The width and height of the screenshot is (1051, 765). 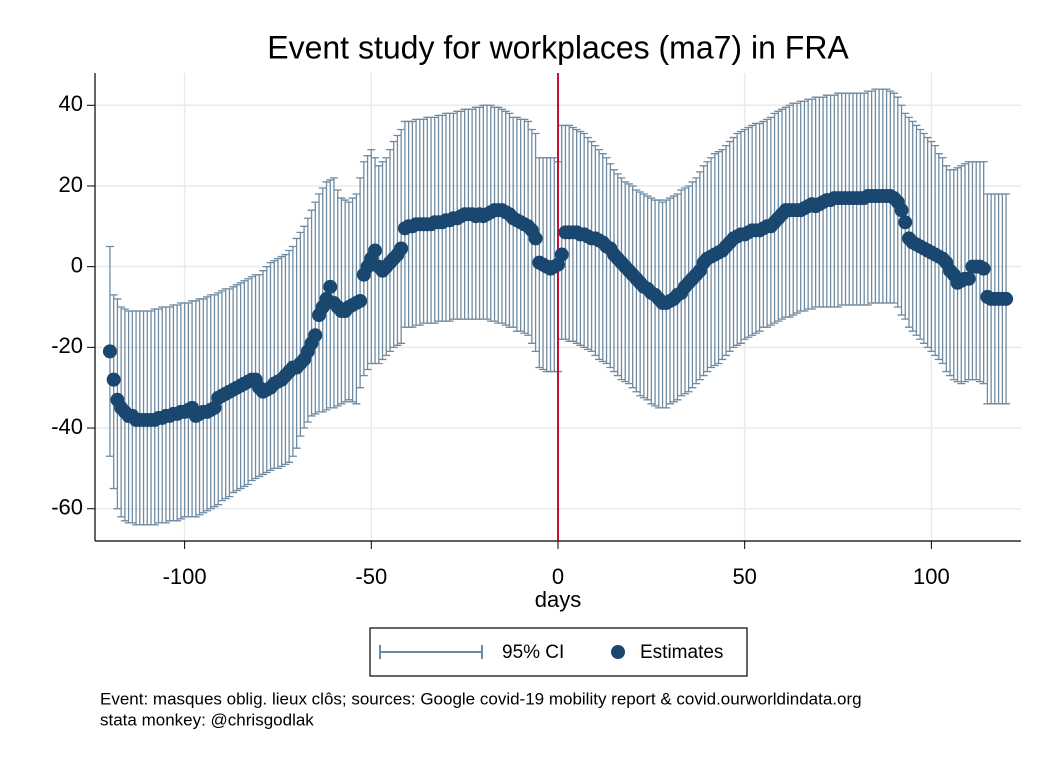 What do you see at coordinates (681, 652) in the screenshot?
I see `legend-label: Estimates` at bounding box center [681, 652].